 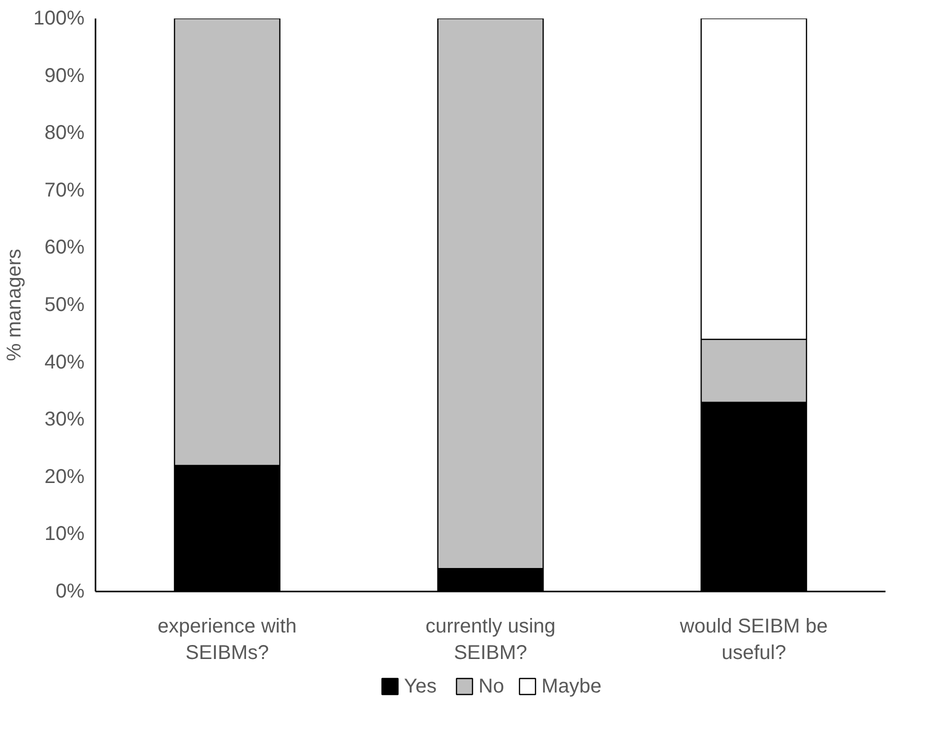 What do you see at coordinates (64, 247) in the screenshot?
I see `y-tick-label: 60%` at bounding box center [64, 247].